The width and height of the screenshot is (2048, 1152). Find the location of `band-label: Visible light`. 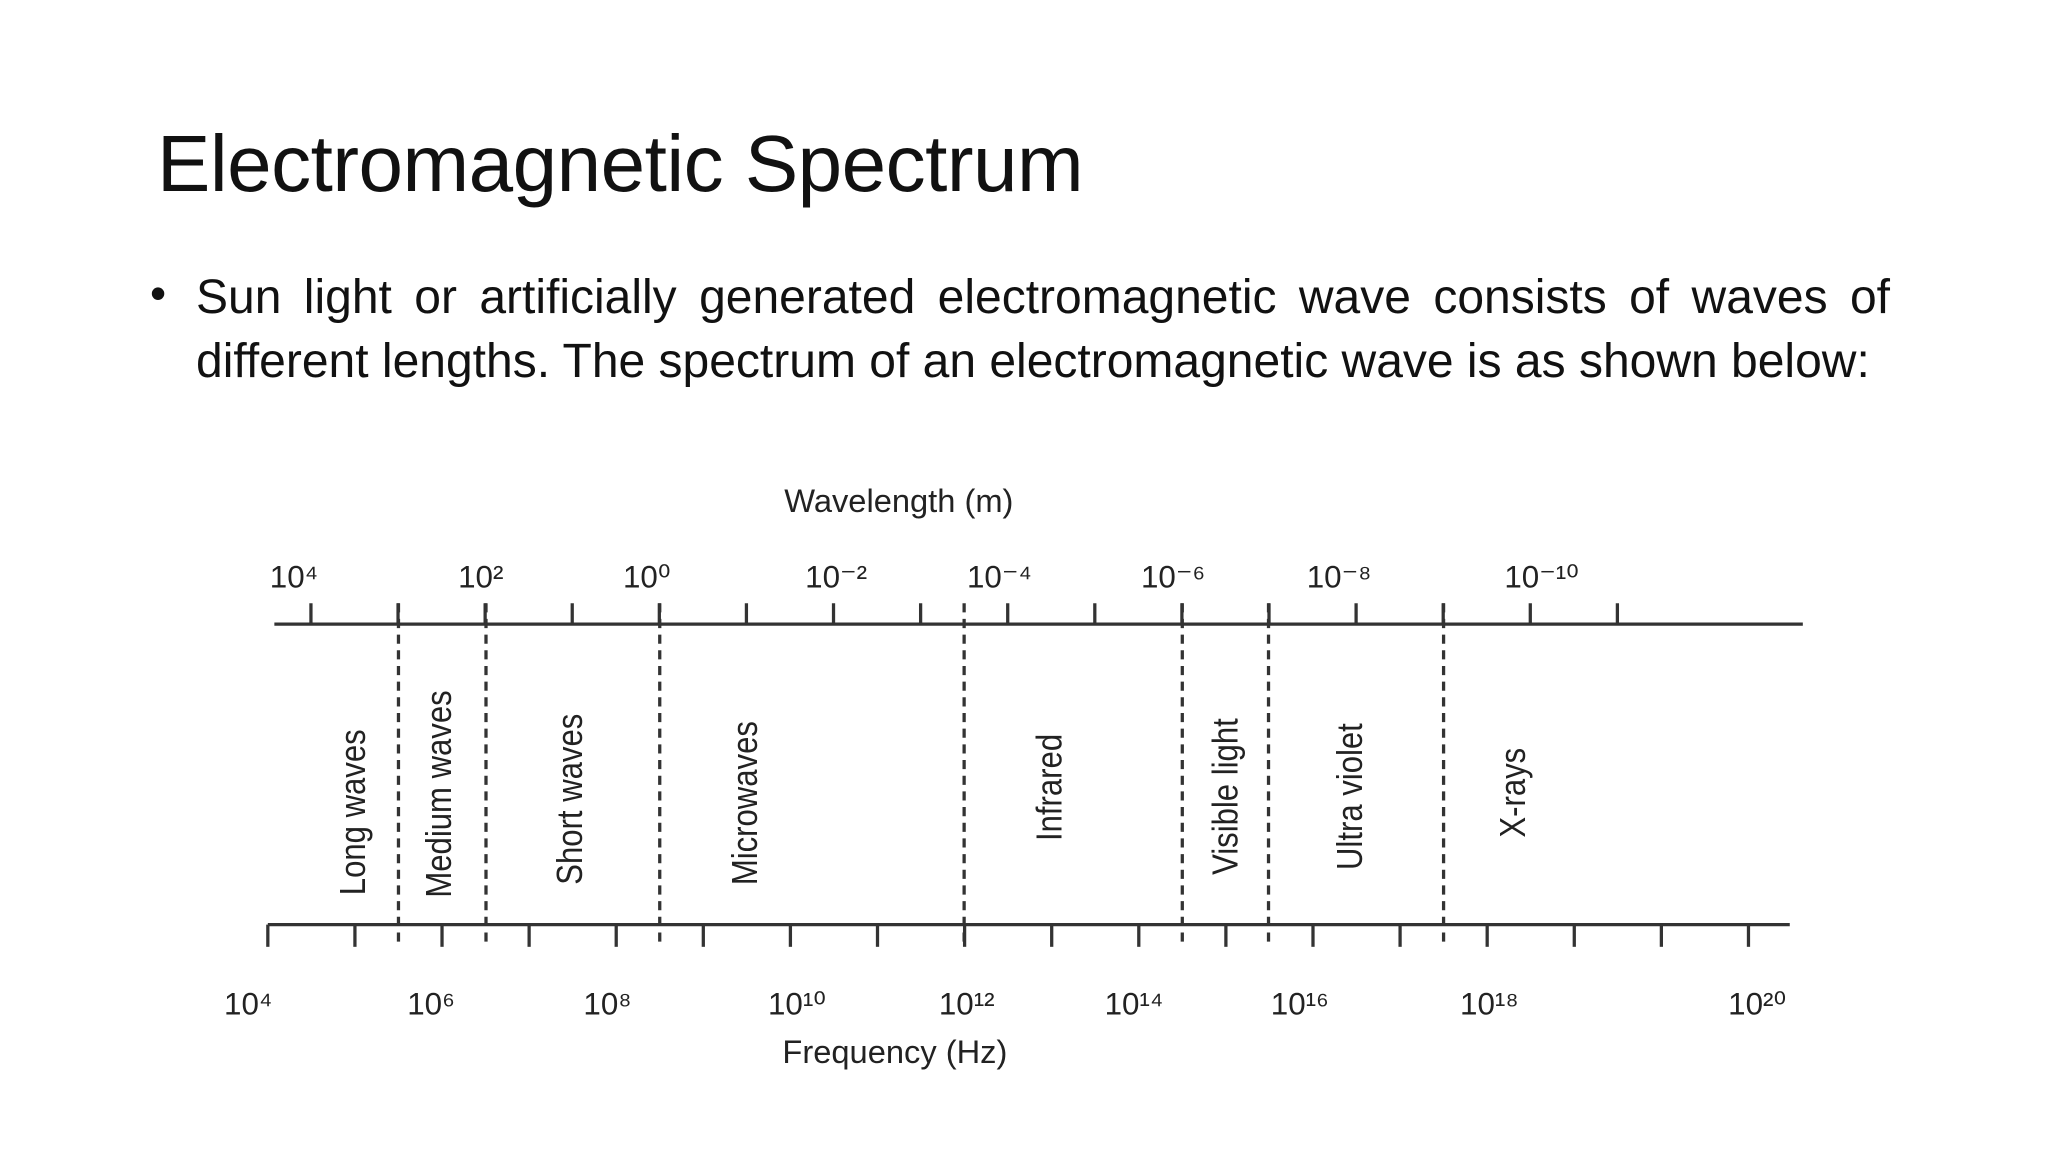

band-label: Visible light is located at coordinates (1225, 796).